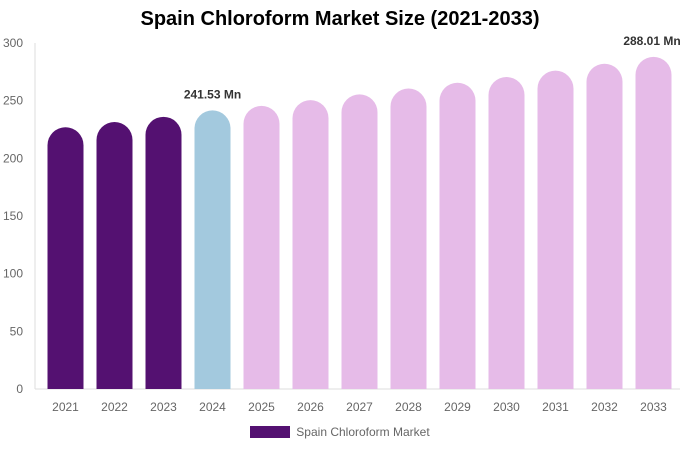 The image size is (680, 450). Describe the element at coordinates (359, 241) in the screenshot. I see `bar-2027` at that location.